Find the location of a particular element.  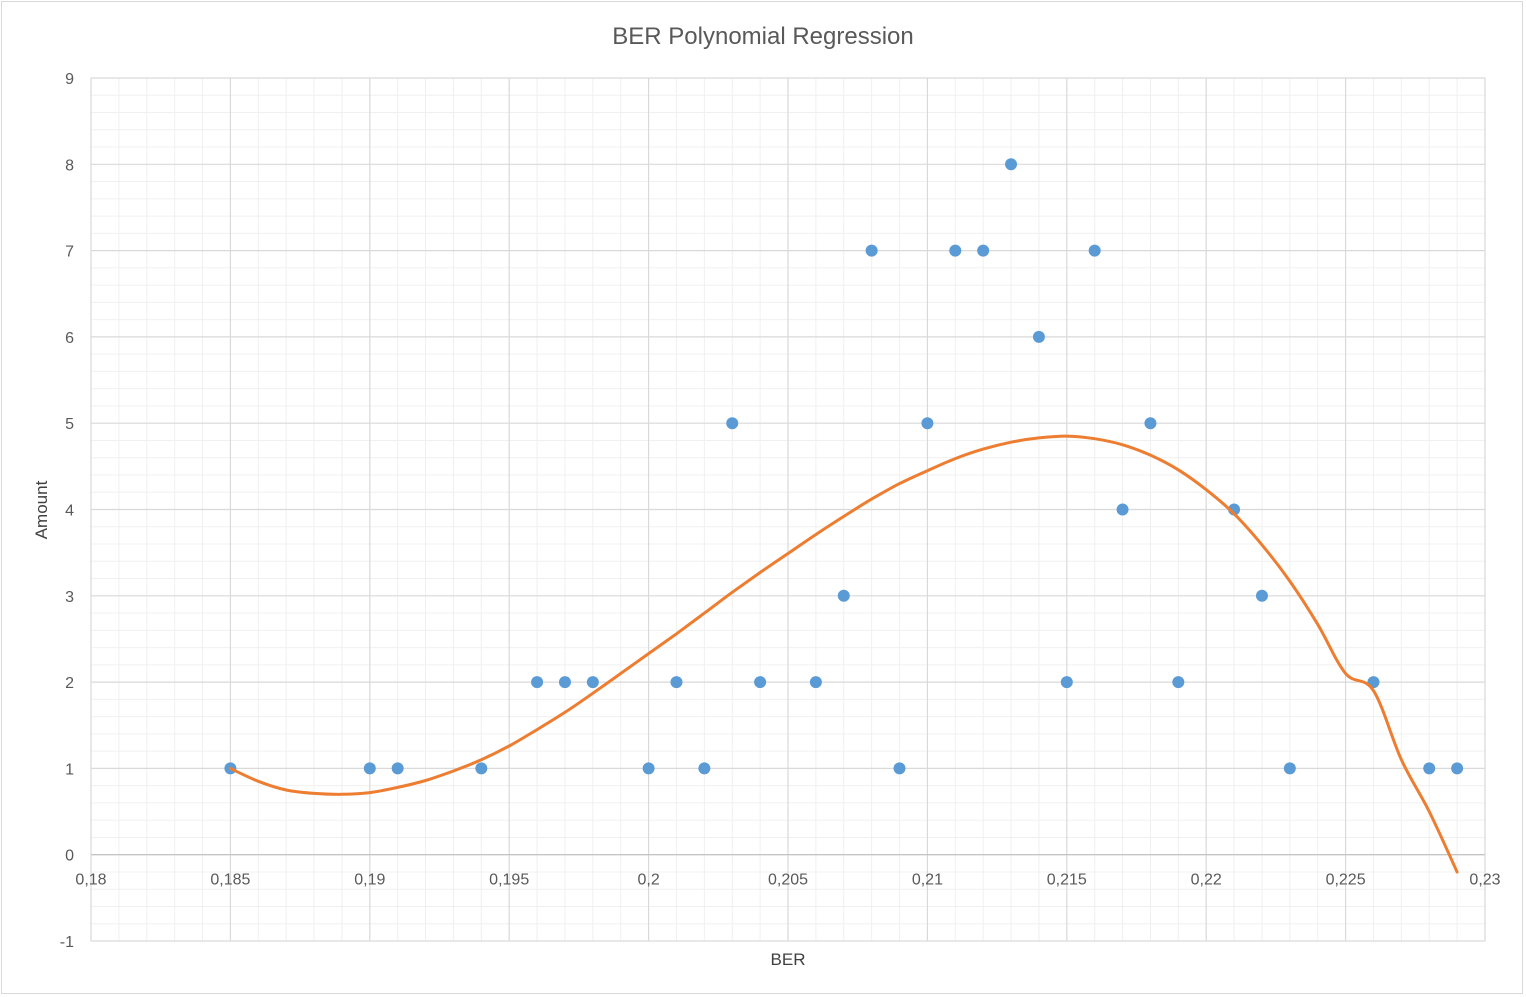

y-tick-labels: -1 0 1 2 3 4 5 6 7 8 9 is located at coordinates (67, 511).